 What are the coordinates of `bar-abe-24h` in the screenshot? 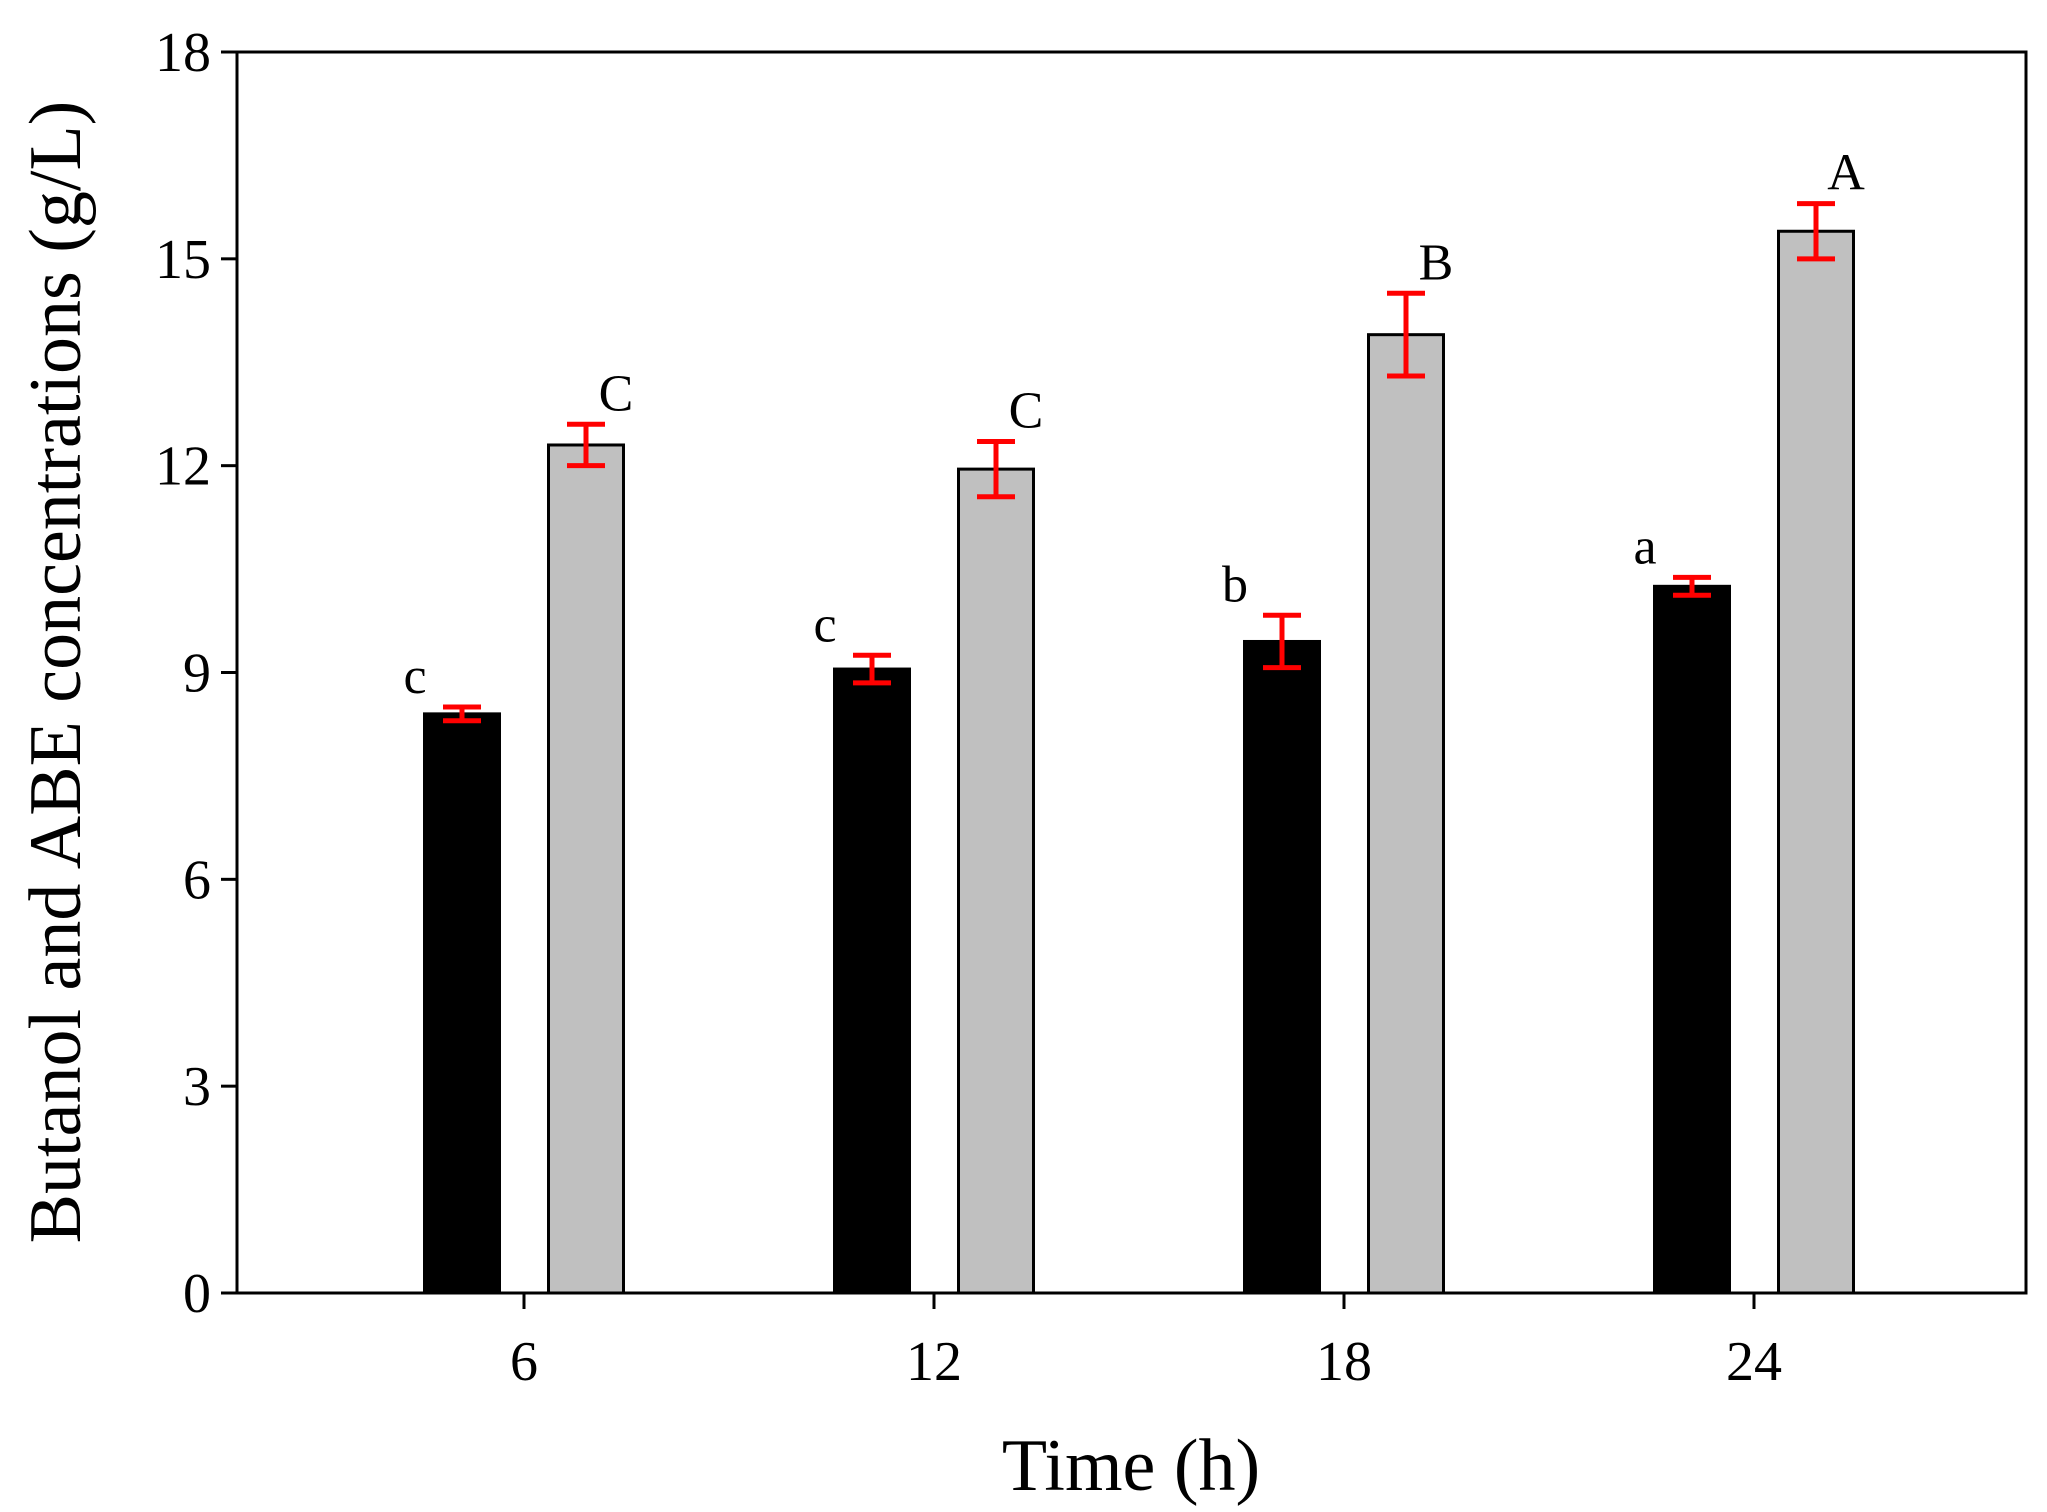 It's located at (1816, 762).